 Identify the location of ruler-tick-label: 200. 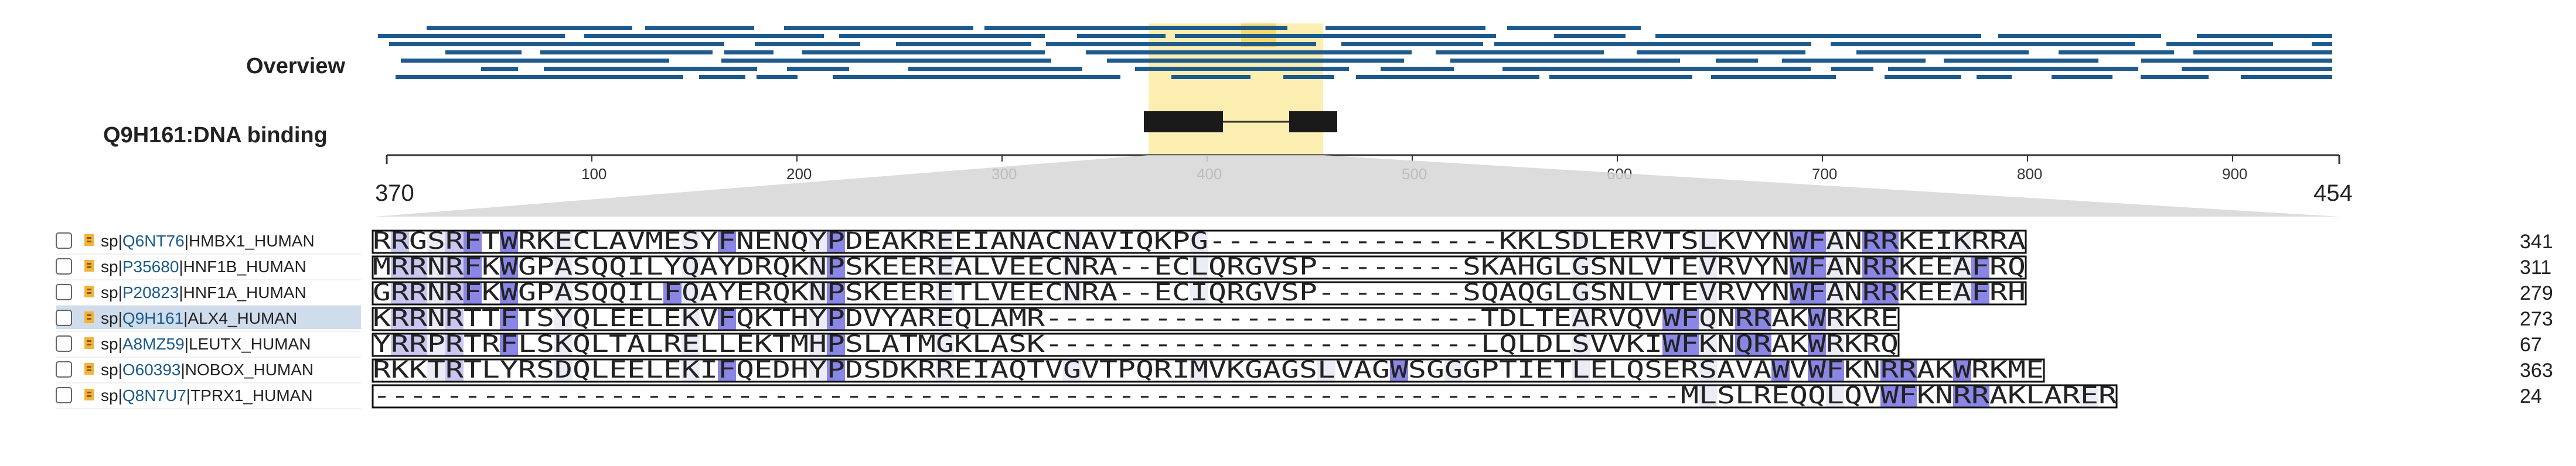
(799, 174).